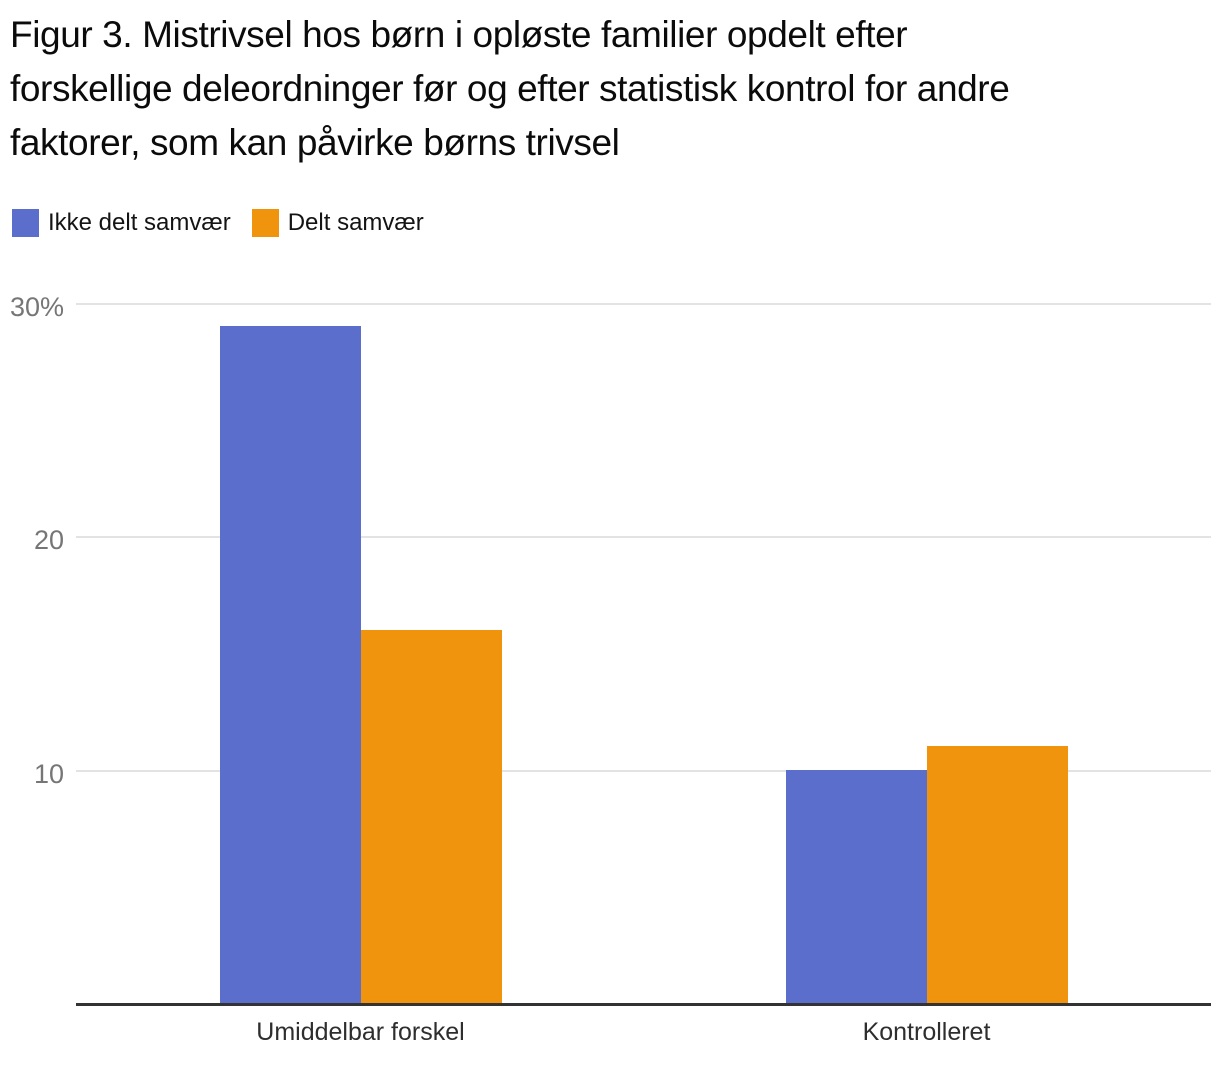  Describe the element at coordinates (48, 540) in the screenshot. I see `y-tick-label-20: 20` at that location.